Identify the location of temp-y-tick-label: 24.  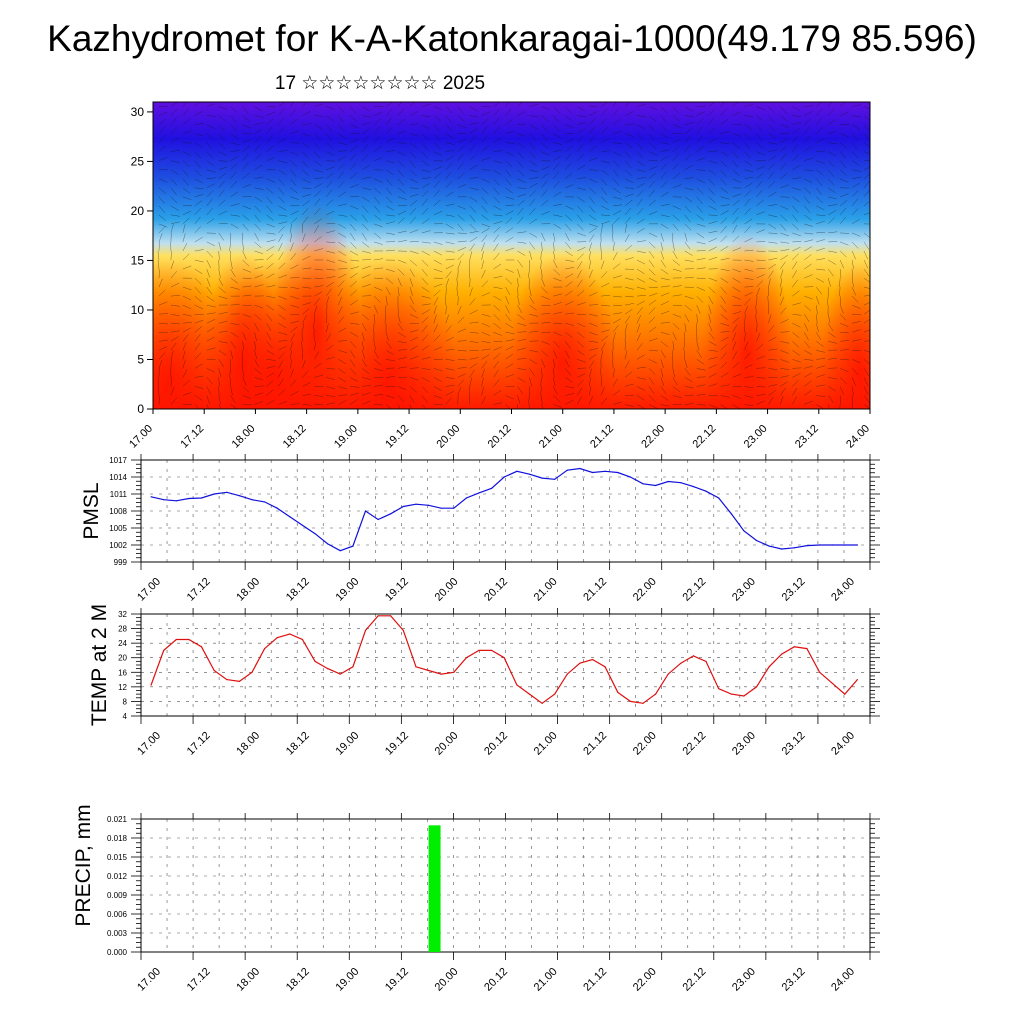
(122, 643).